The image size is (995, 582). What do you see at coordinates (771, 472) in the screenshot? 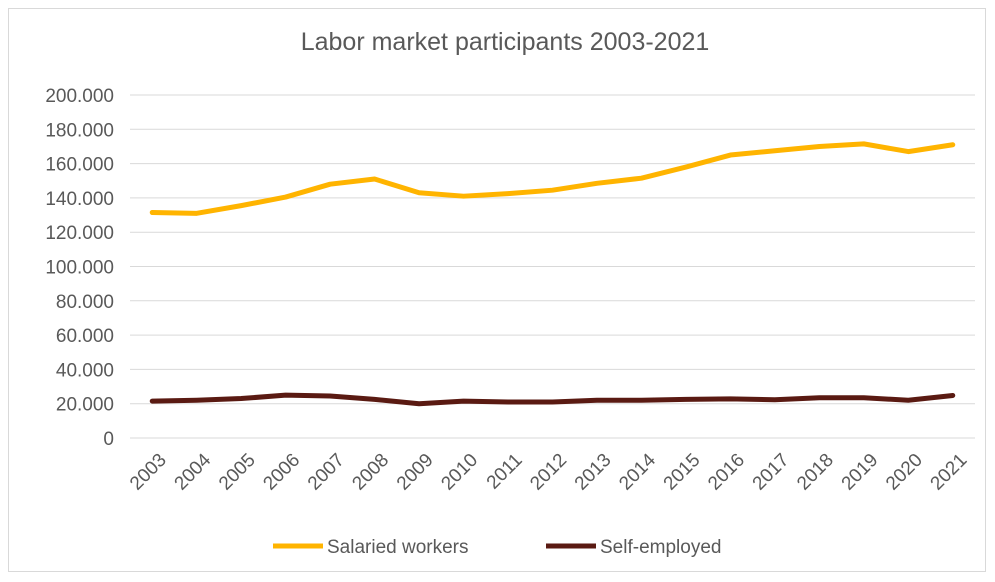
I see `x-tick-label: 2017` at bounding box center [771, 472].